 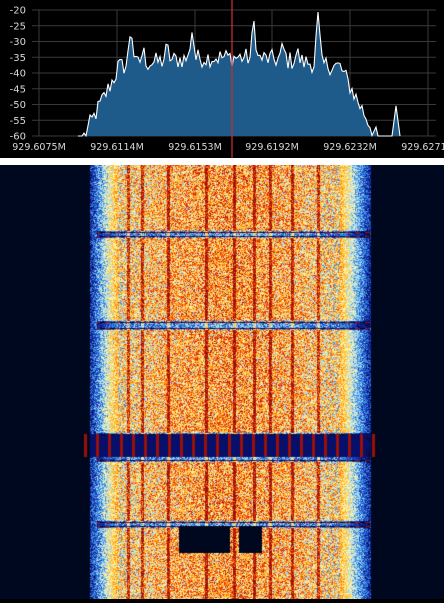 What do you see at coordinates (272, 147) in the screenshot?
I see `x-tick-label: 929.6192M` at bounding box center [272, 147].